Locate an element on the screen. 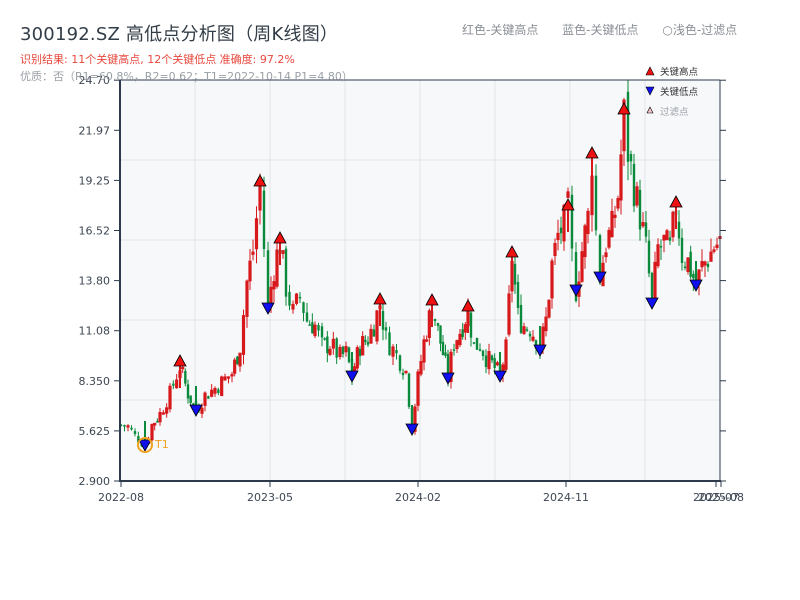 This screenshot has width=800, height=600. legend-text-red-high: 红色-关键高点 is located at coordinates (500, 30).